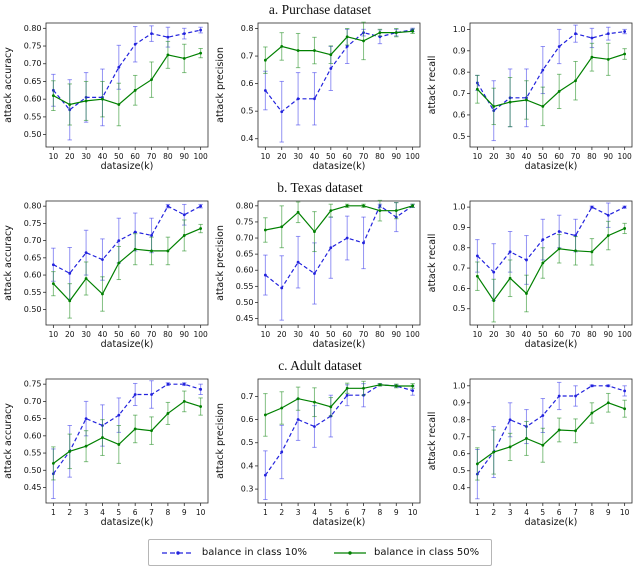 The width and height of the screenshot is (640, 575). Describe the element at coordinates (33, 487) in the screenshot. I see `svg-text: 0.45` at that location.